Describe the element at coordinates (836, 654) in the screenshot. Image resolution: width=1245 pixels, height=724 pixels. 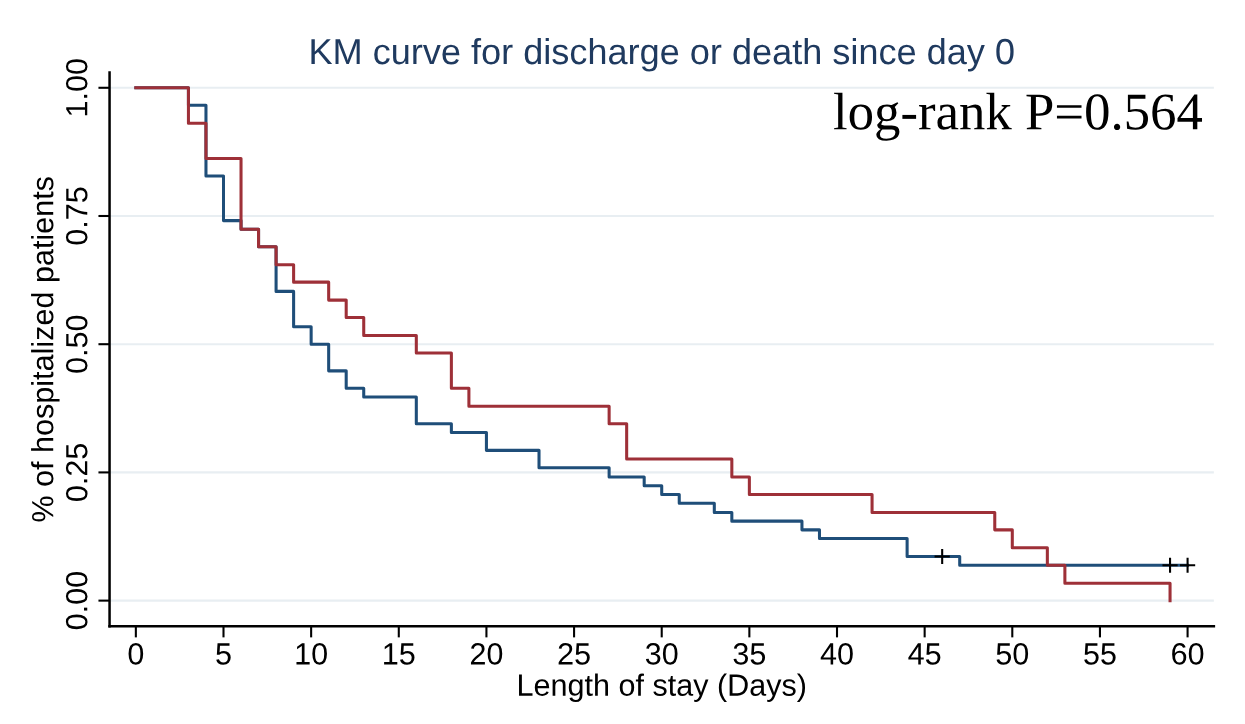
I see `x-tick-label: 40` at that location.